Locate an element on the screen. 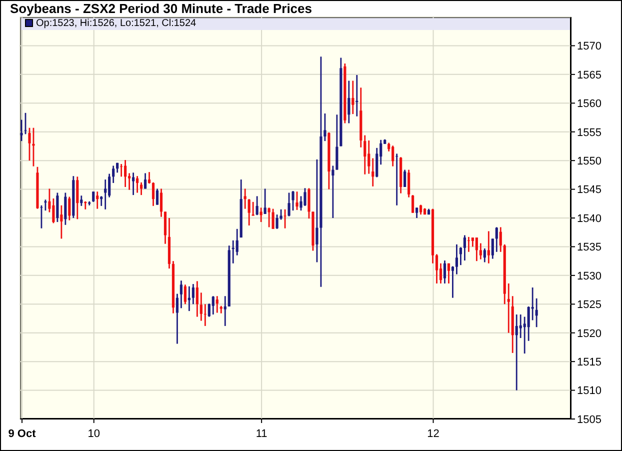 The width and height of the screenshot is (622, 451). y-tick-label: 1505 is located at coordinates (589, 420).